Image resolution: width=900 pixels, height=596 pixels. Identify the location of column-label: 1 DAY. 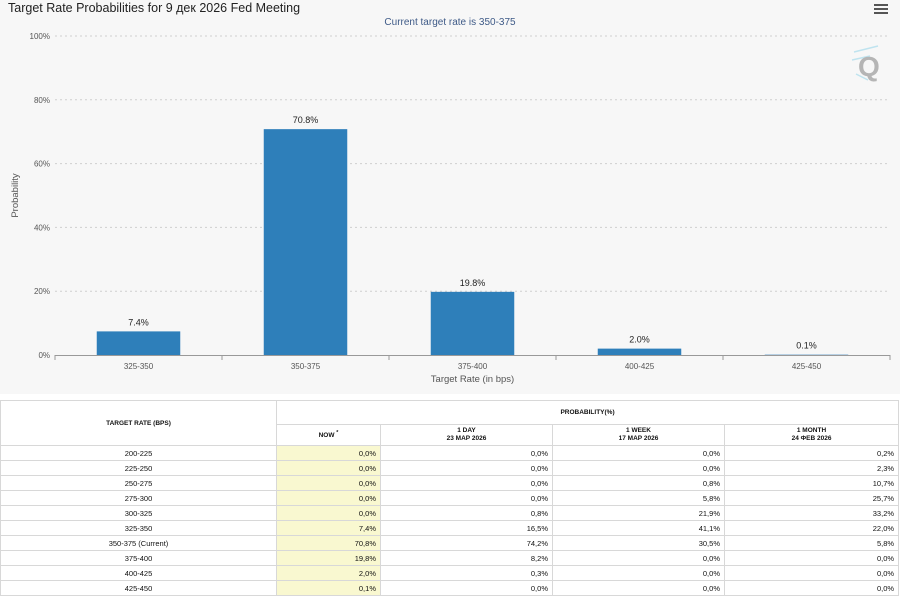
(466, 430).